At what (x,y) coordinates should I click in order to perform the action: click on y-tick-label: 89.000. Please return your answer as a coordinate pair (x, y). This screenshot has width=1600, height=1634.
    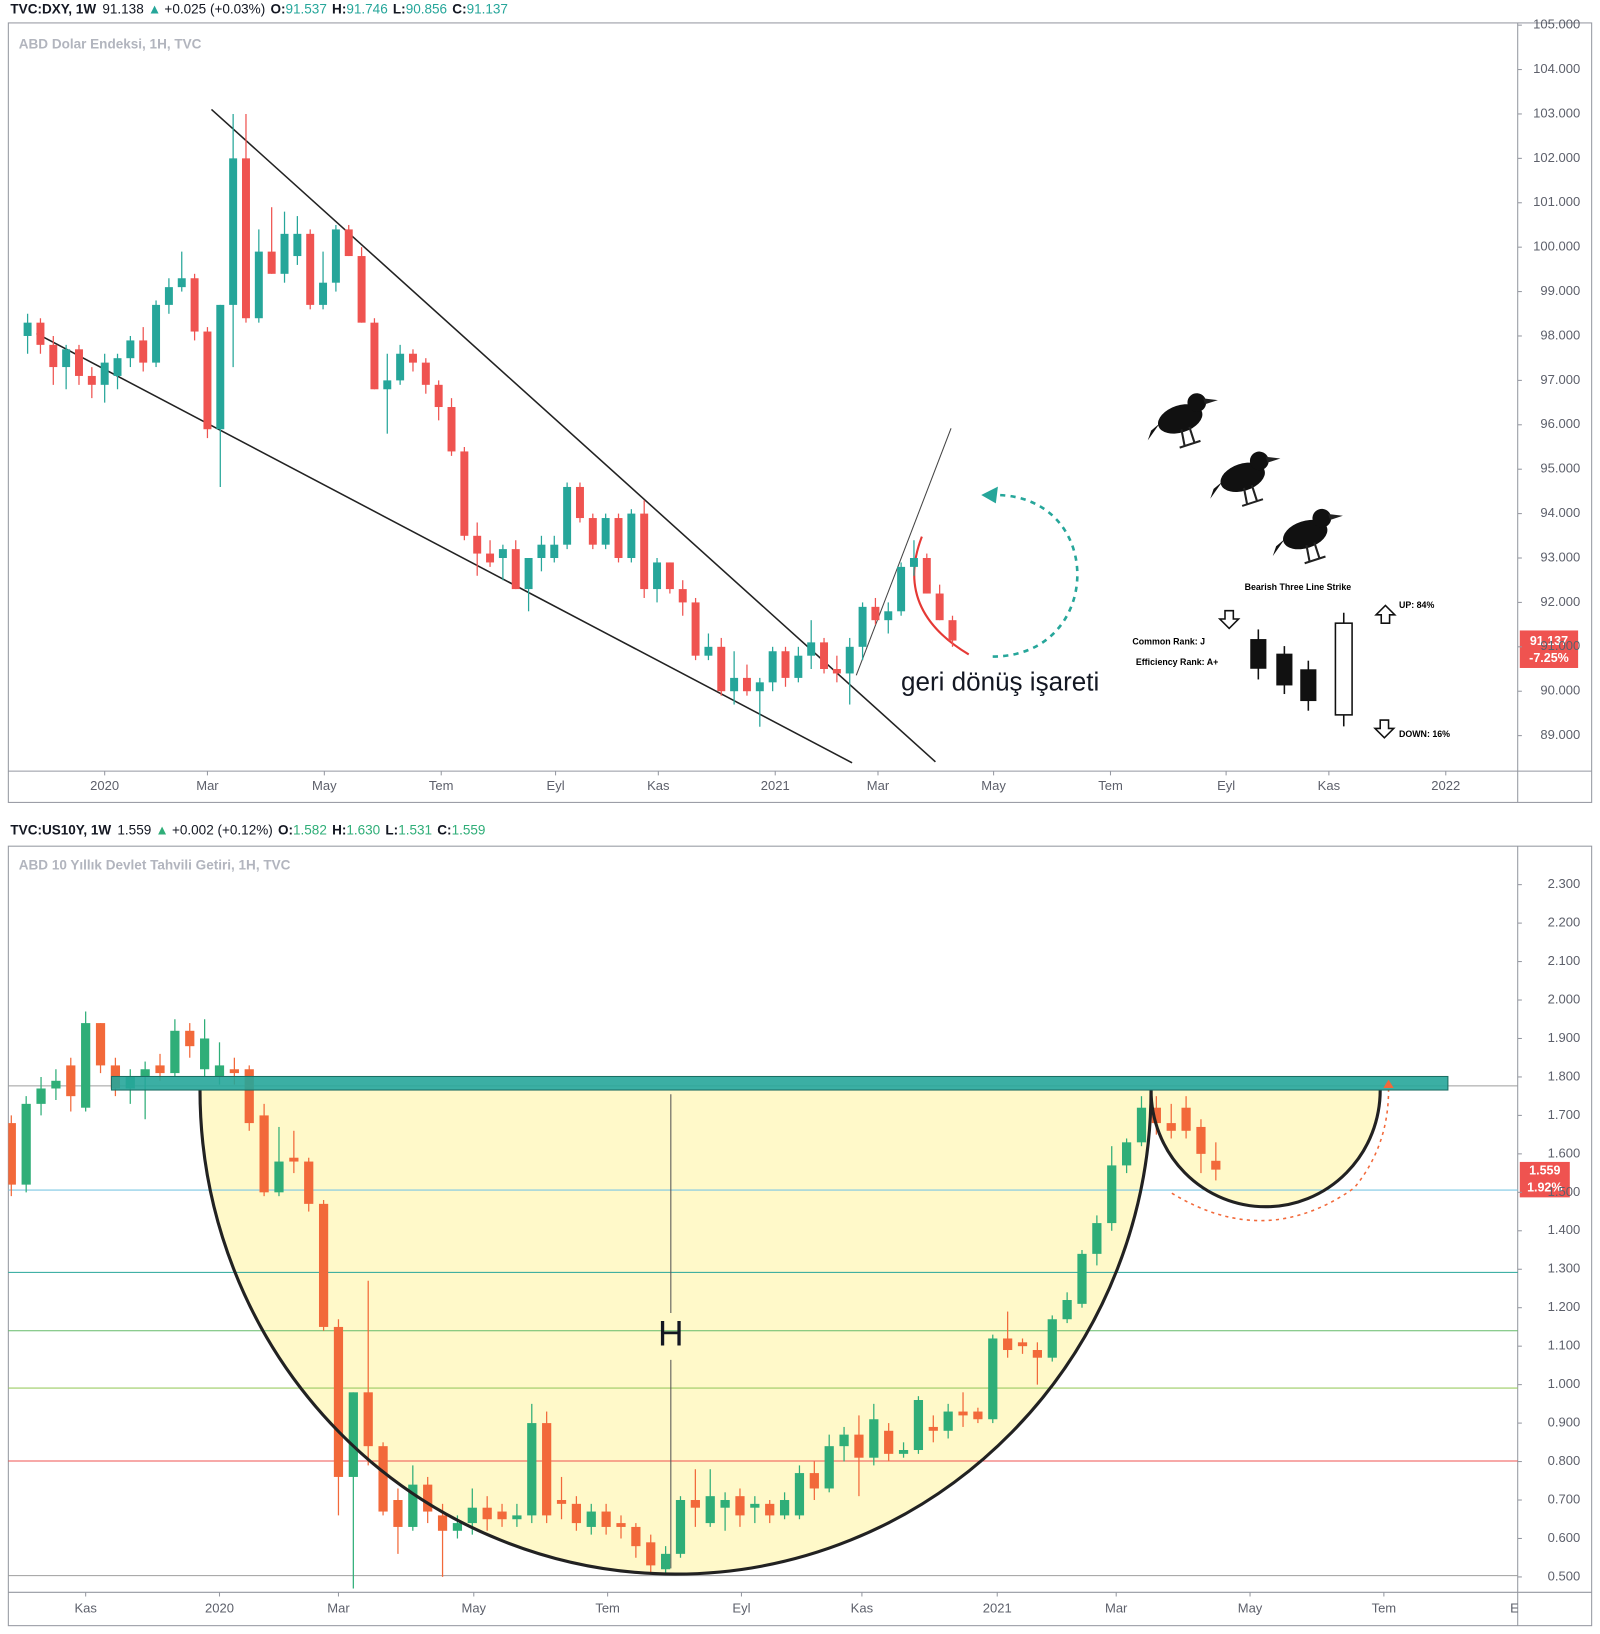
    Looking at the image, I should click on (1560, 734).